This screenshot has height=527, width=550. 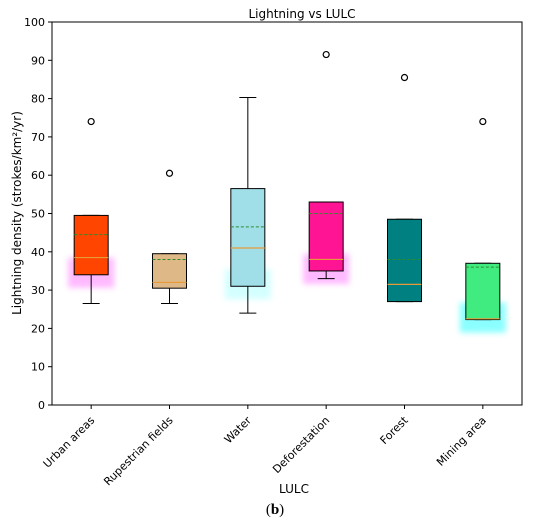 I want to click on y-tick-label: 0, so click(x=41, y=405).